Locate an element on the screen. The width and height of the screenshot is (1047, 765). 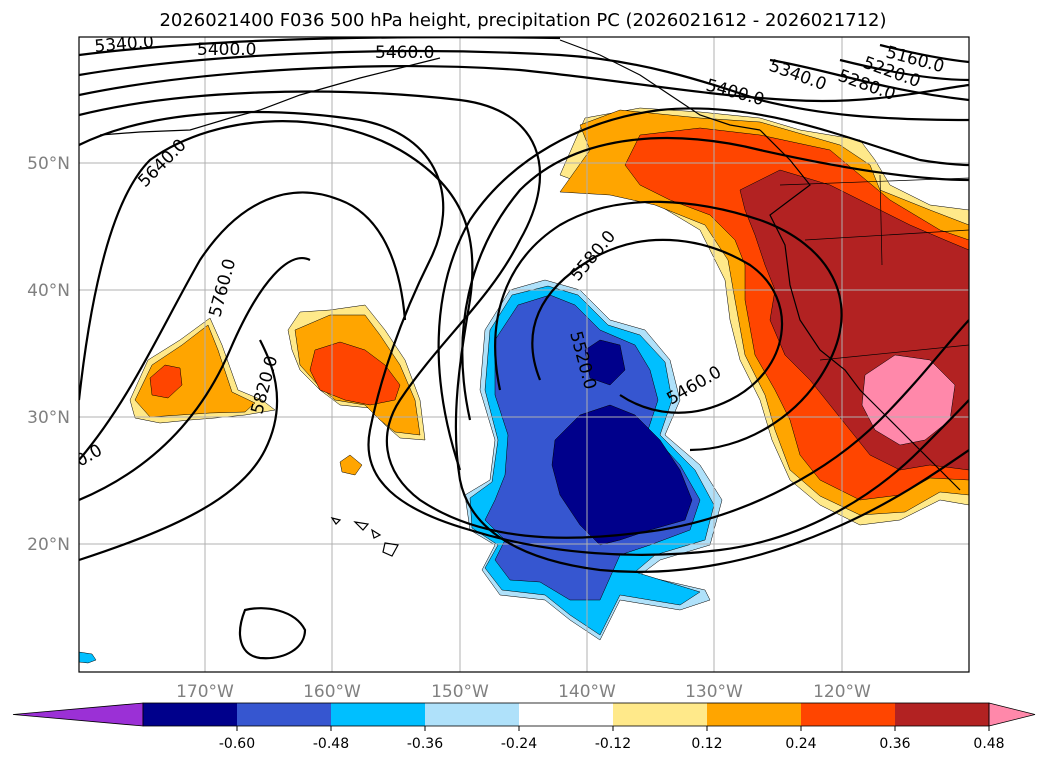
colorbar-tick-label: 0.24 is located at coordinates (800, 744).